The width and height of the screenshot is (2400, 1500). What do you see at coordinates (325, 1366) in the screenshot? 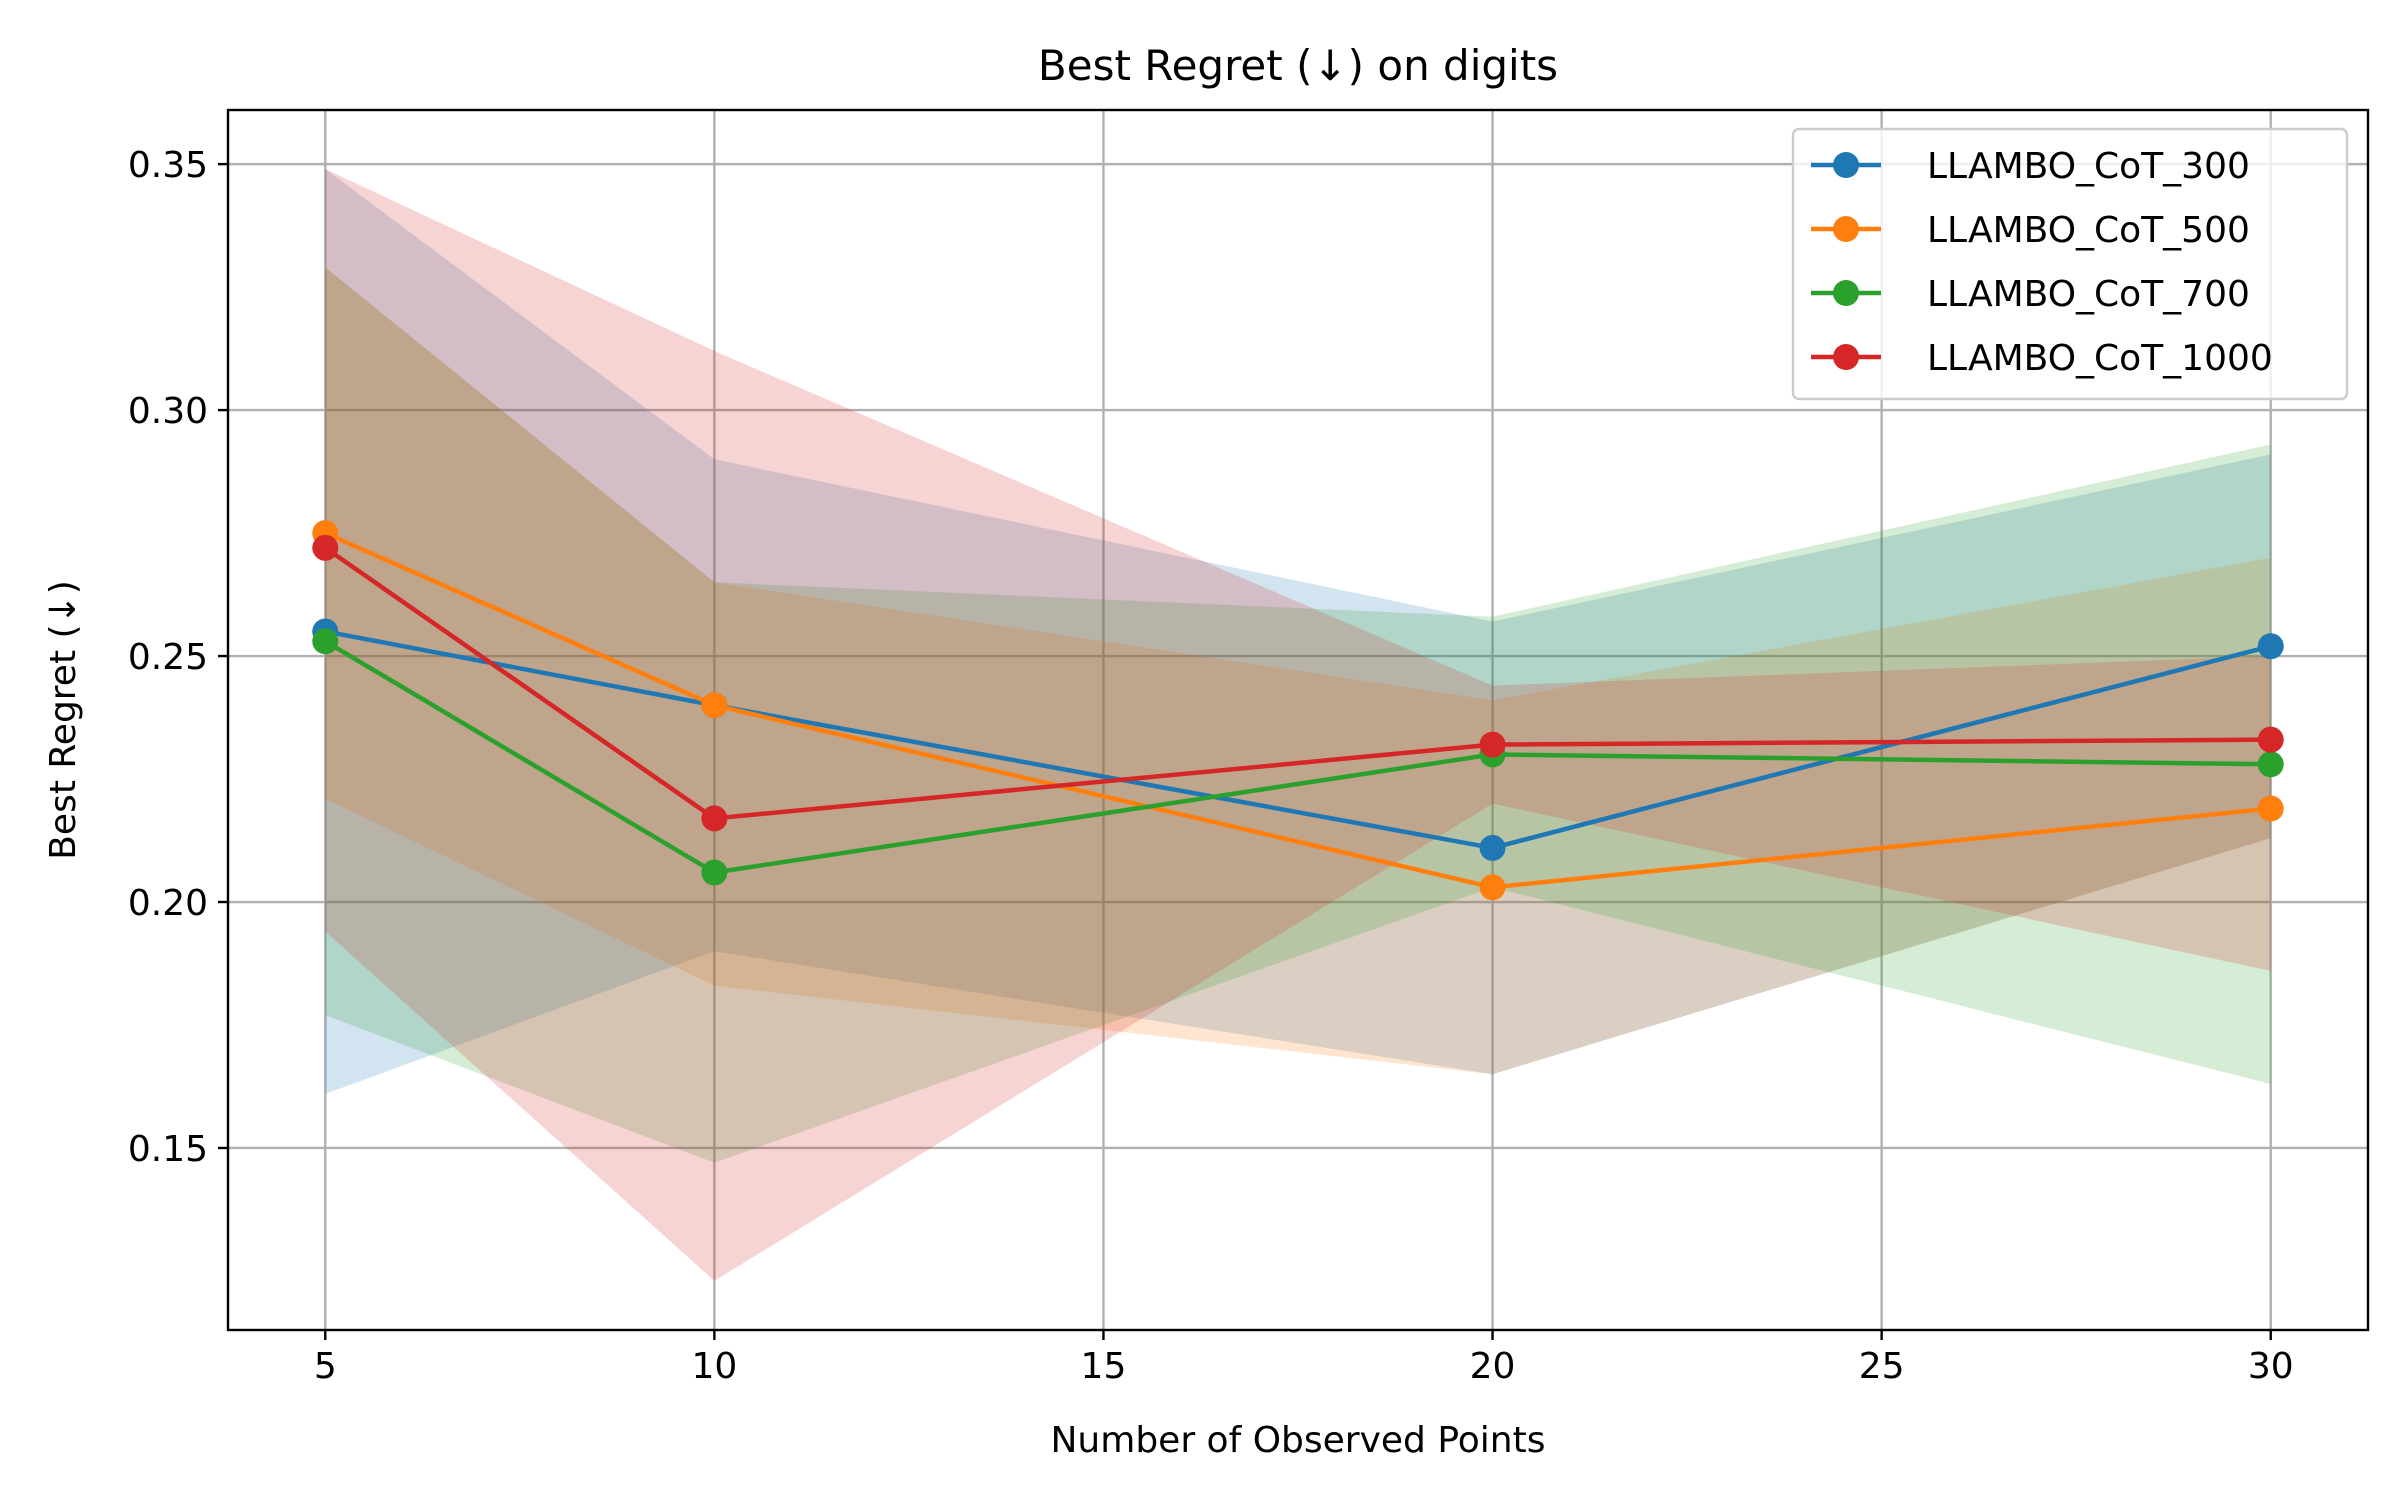
I see `x-tick-label: 5` at bounding box center [325, 1366].